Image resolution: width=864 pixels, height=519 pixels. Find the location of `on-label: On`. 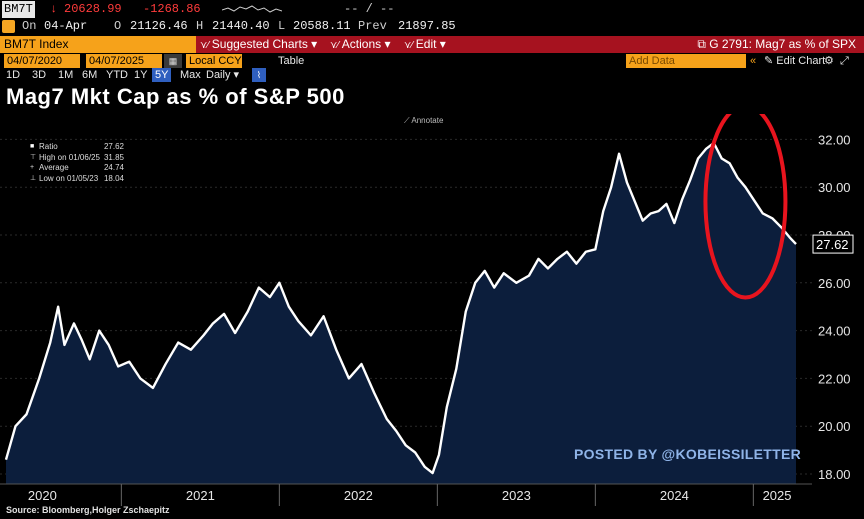

on-label: On is located at coordinates (29, 26).